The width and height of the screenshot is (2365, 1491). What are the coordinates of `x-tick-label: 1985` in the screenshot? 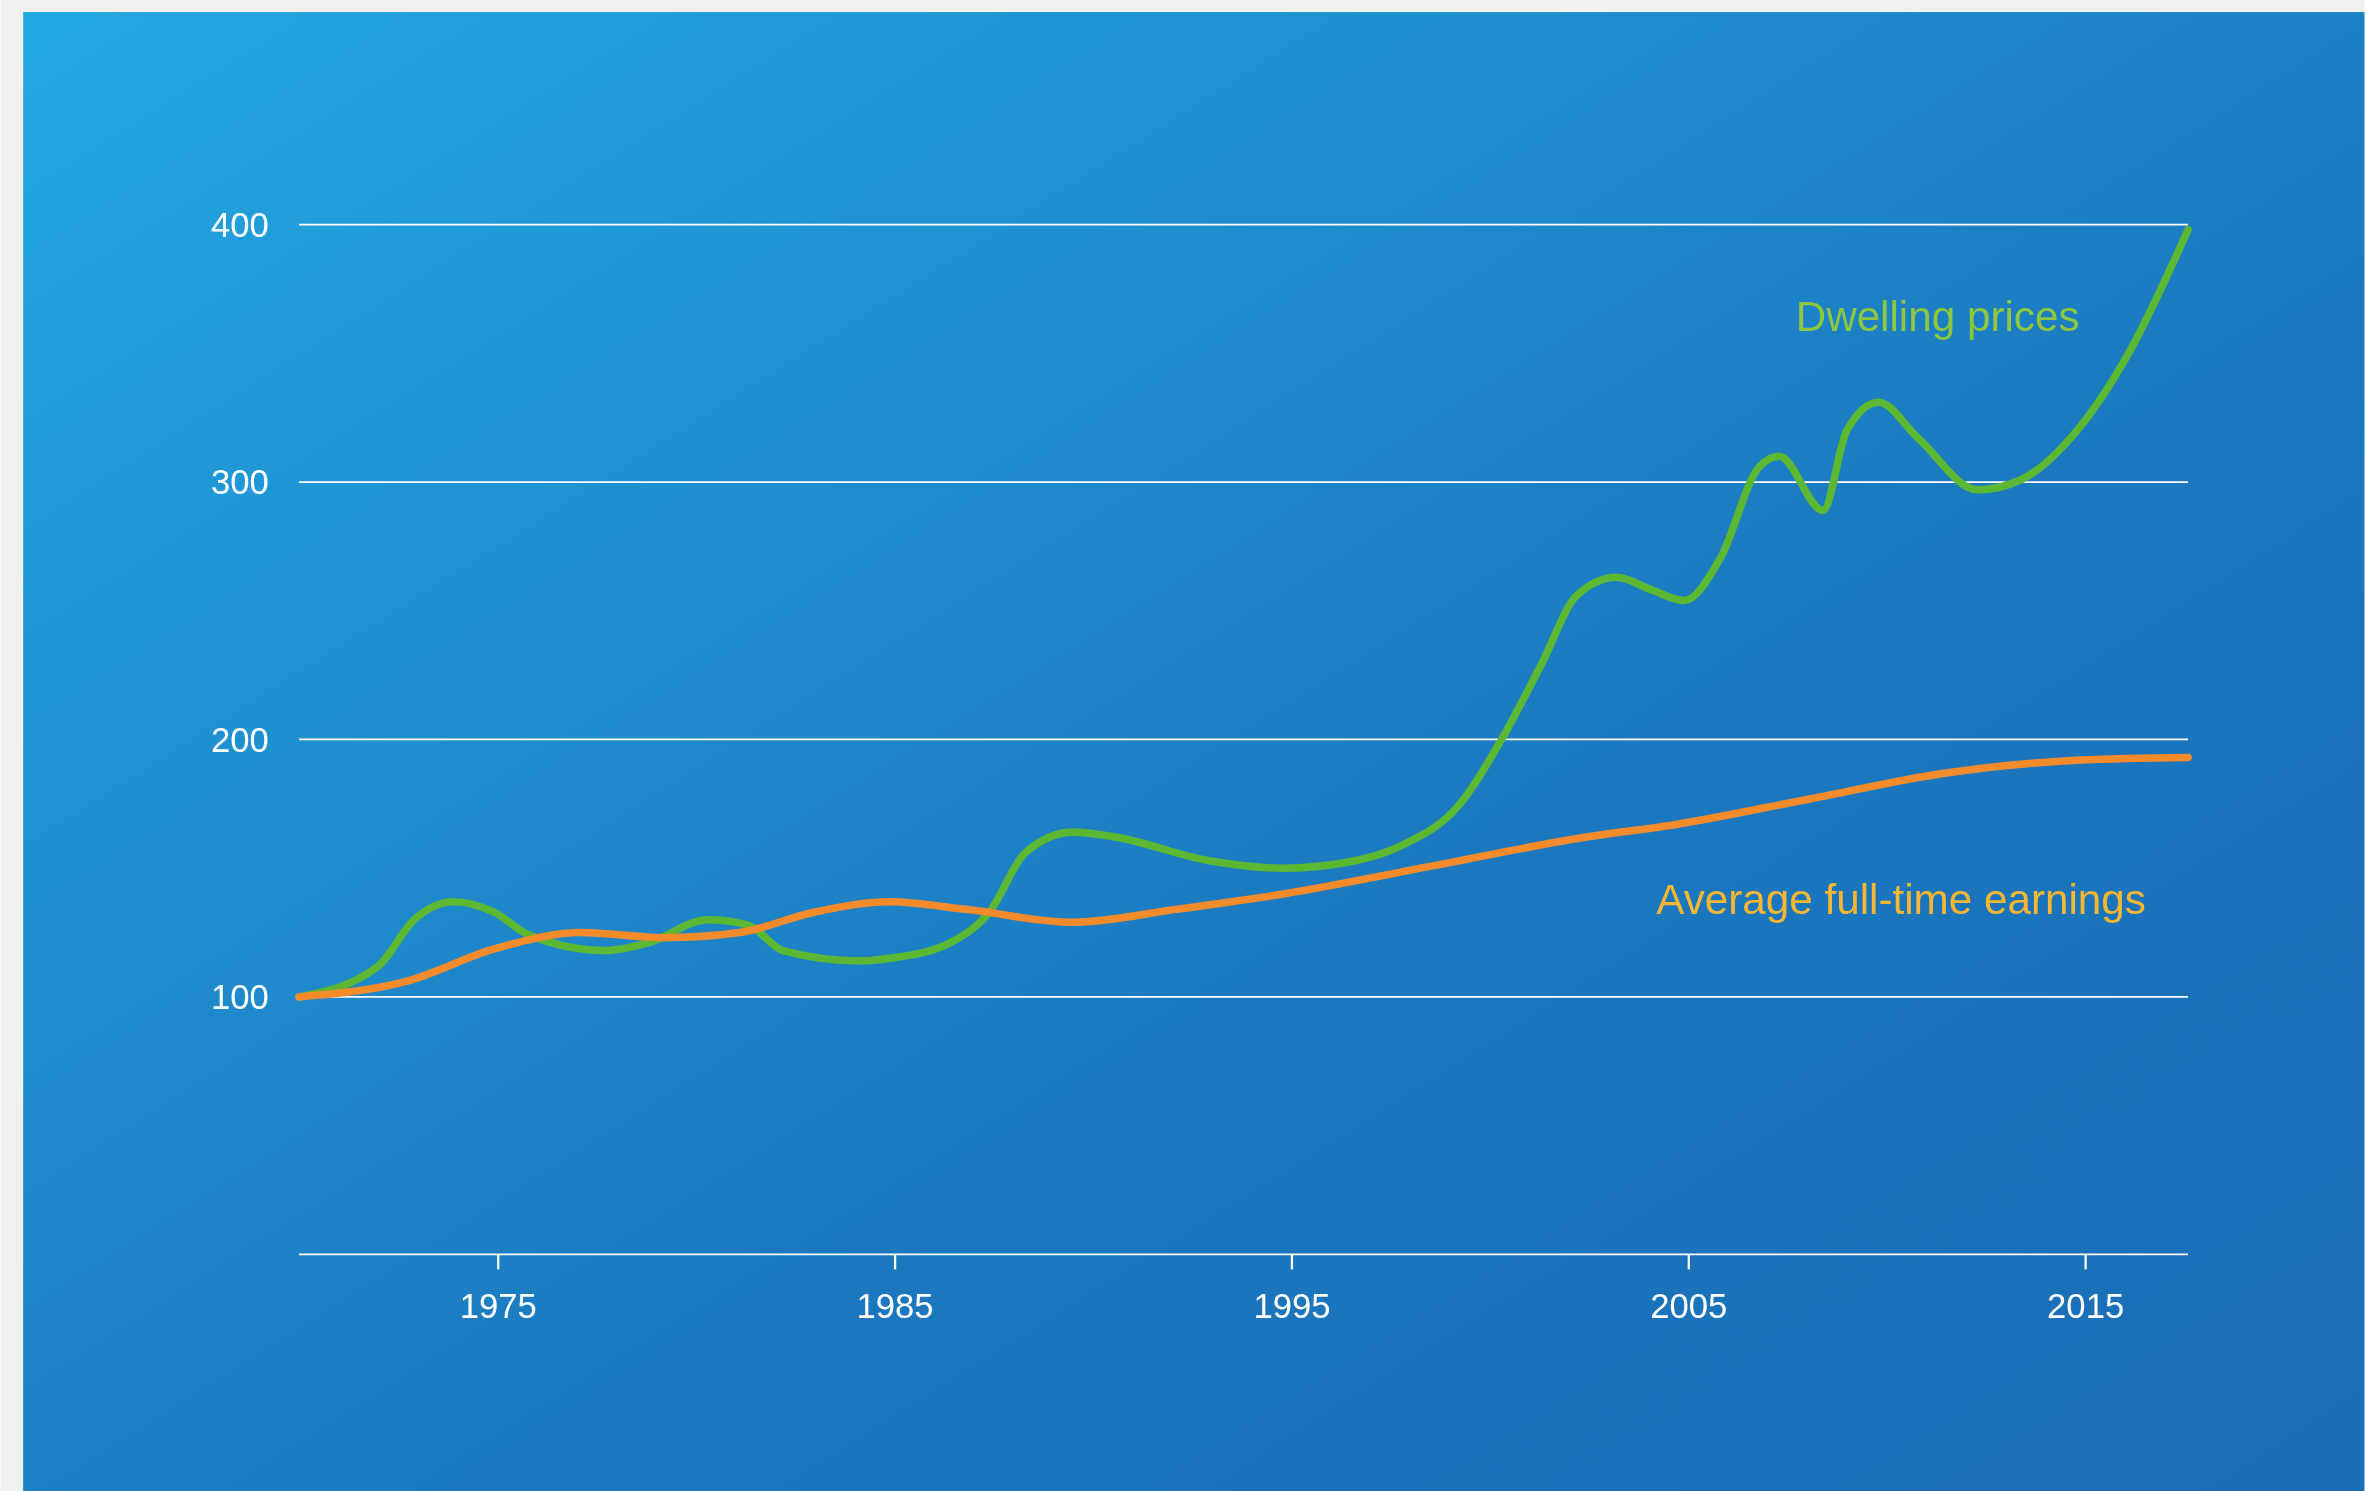 It's located at (895, 1306).